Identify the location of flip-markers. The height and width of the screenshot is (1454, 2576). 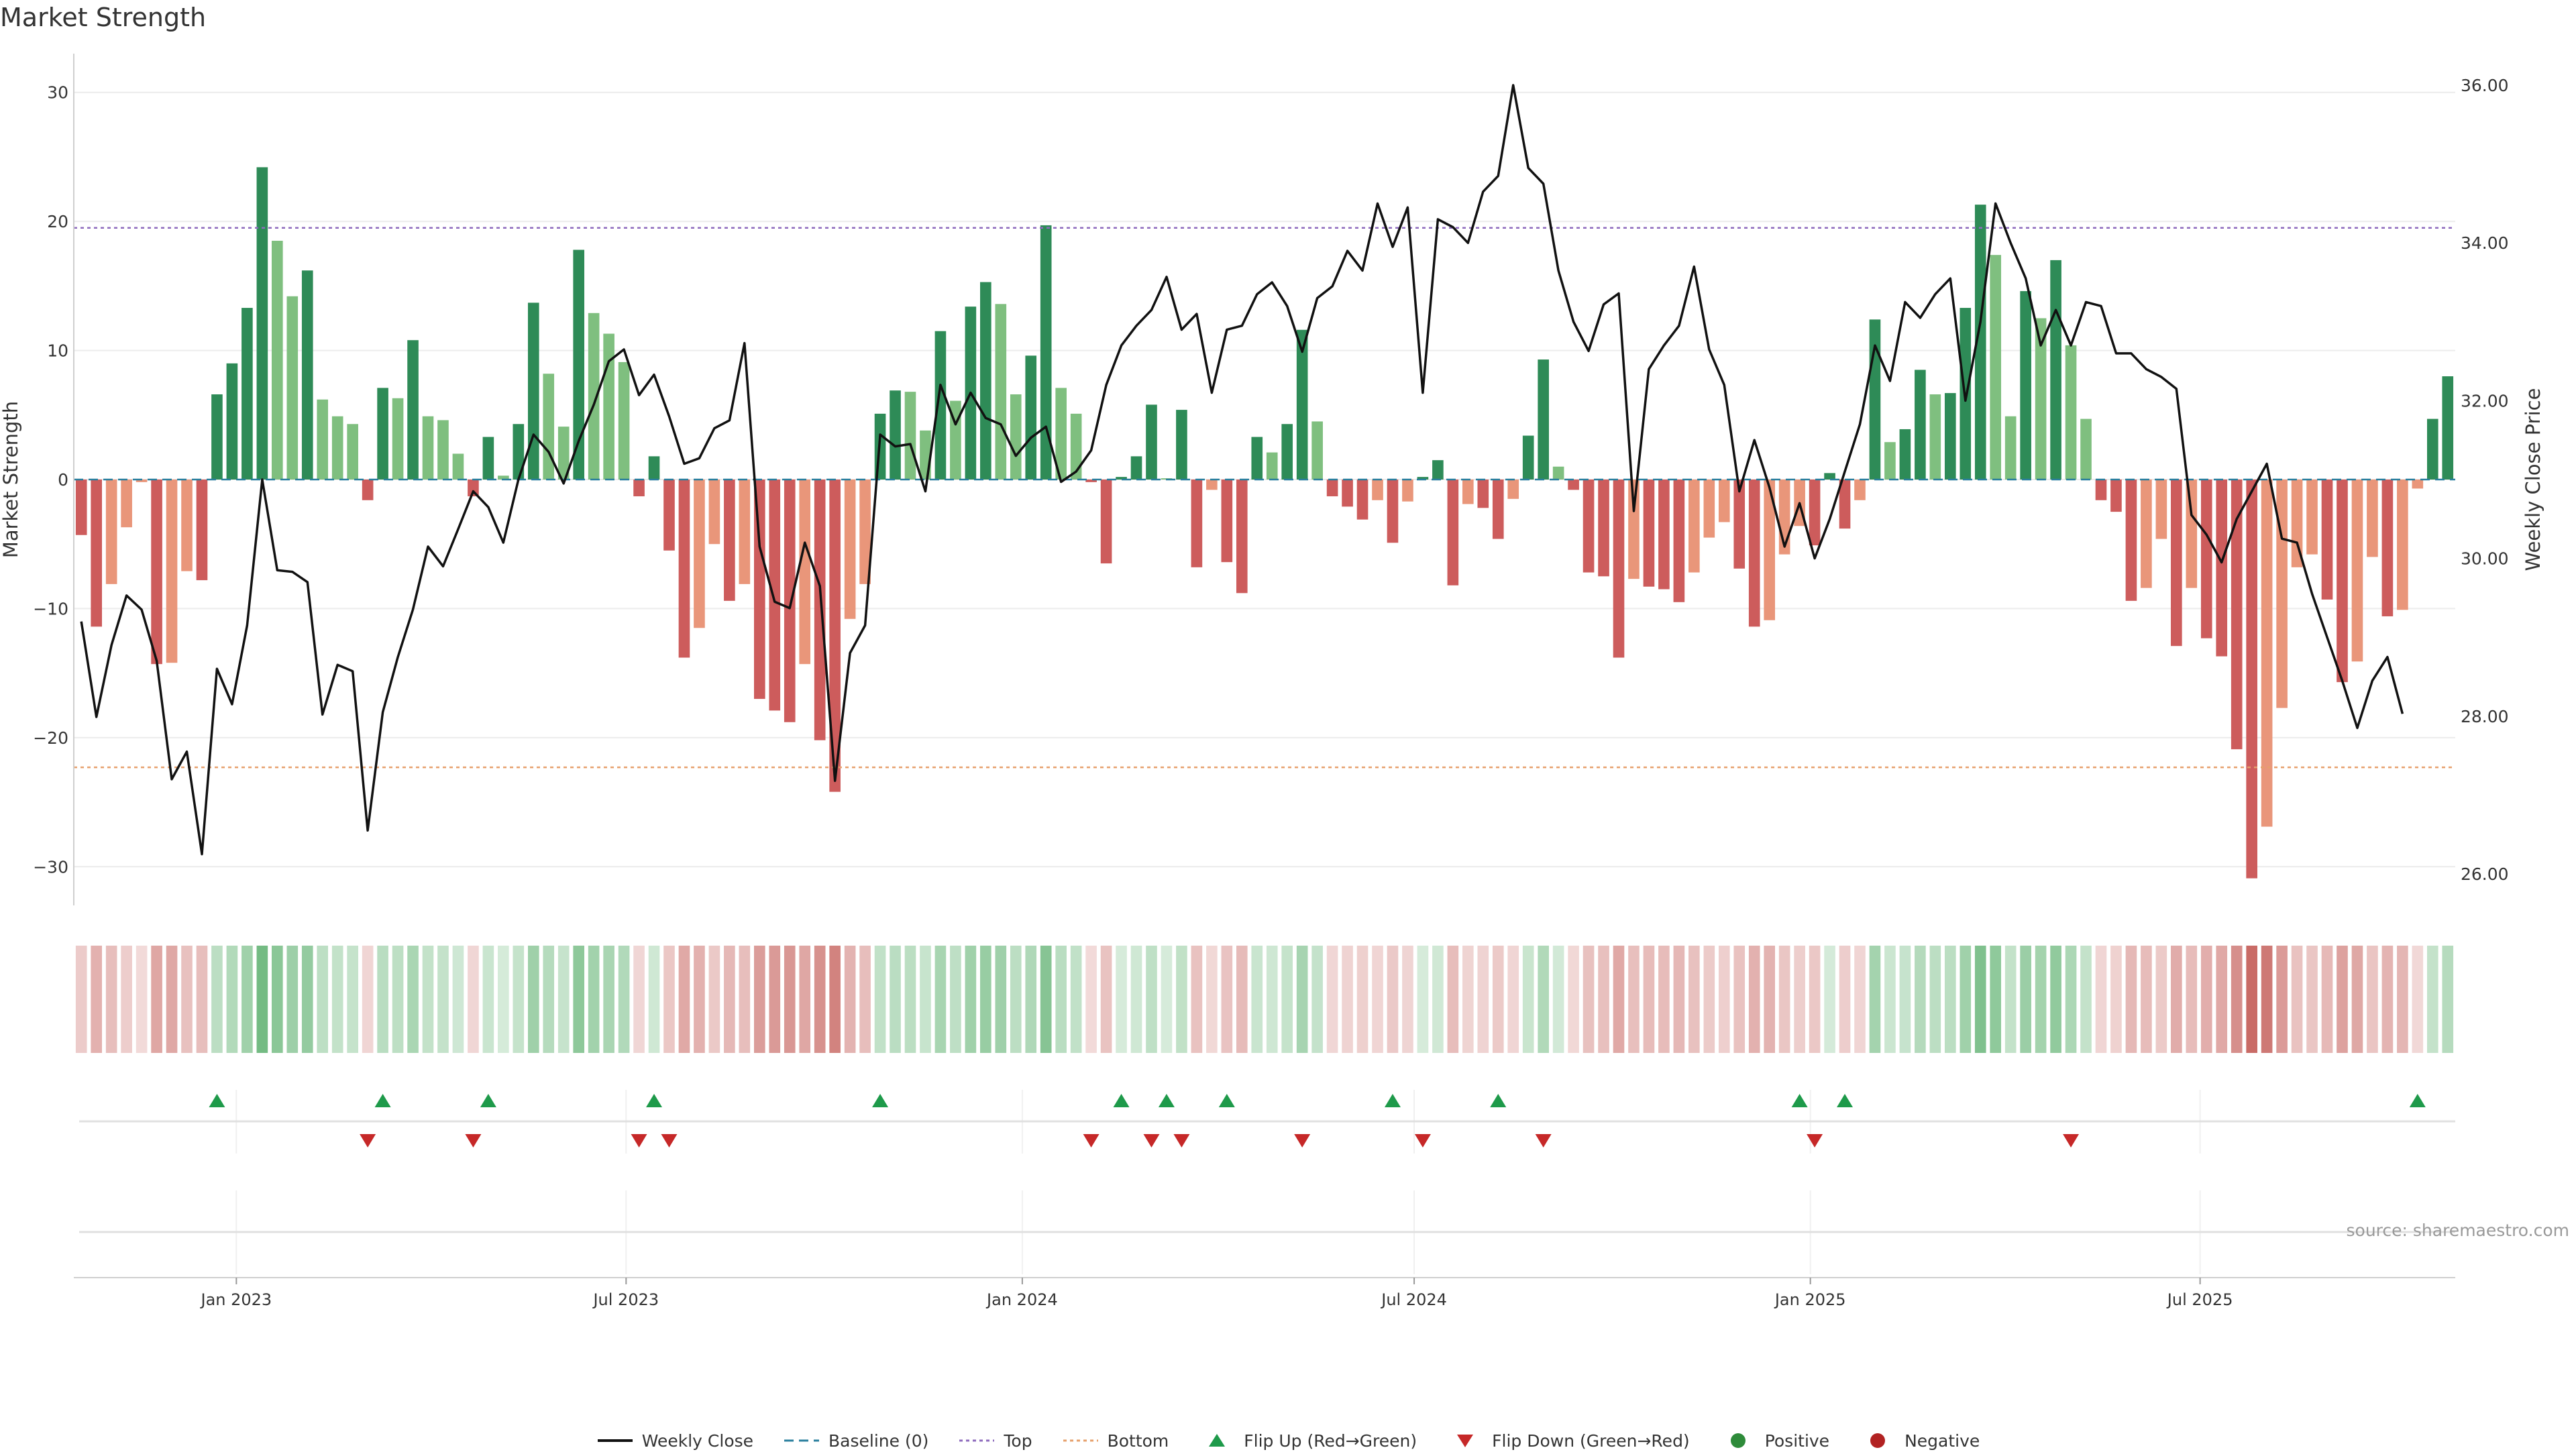
(1267, 1121).